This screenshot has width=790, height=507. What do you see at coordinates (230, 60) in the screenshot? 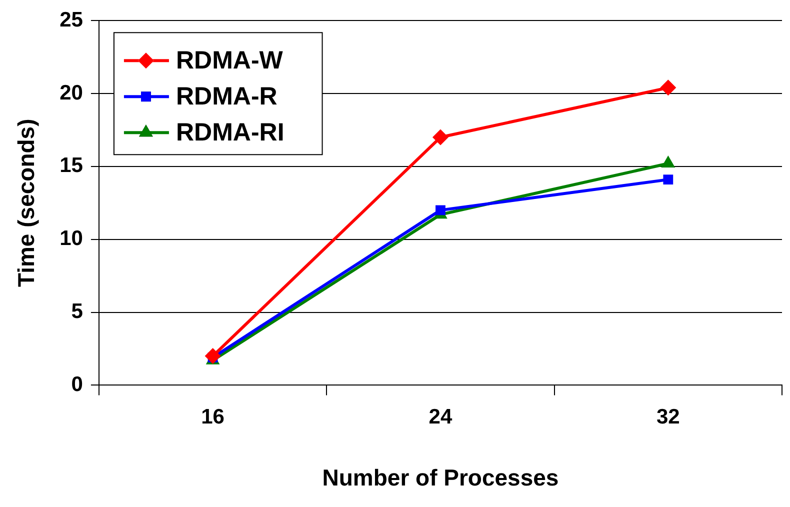
I see `legend-label: RDMA-W` at bounding box center [230, 60].